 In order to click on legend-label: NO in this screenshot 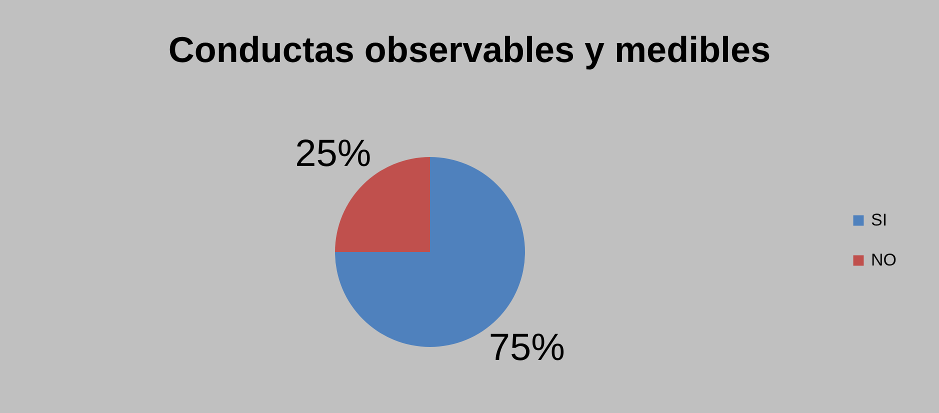, I will do `click(883, 260)`.